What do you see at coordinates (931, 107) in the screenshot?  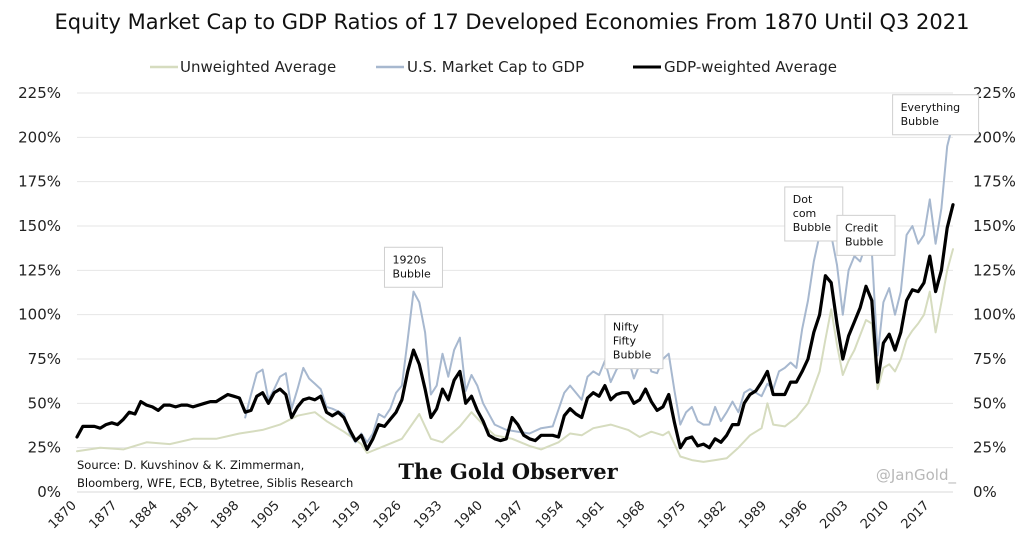 I see `annotation-text: Everything` at bounding box center [931, 107].